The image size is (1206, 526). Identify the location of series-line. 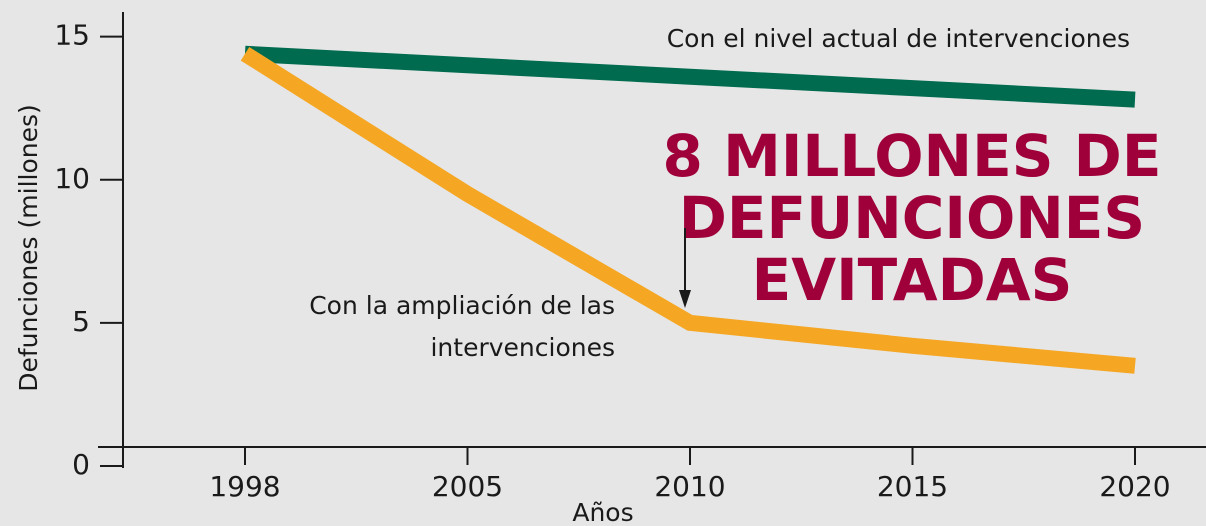
(690, 76).